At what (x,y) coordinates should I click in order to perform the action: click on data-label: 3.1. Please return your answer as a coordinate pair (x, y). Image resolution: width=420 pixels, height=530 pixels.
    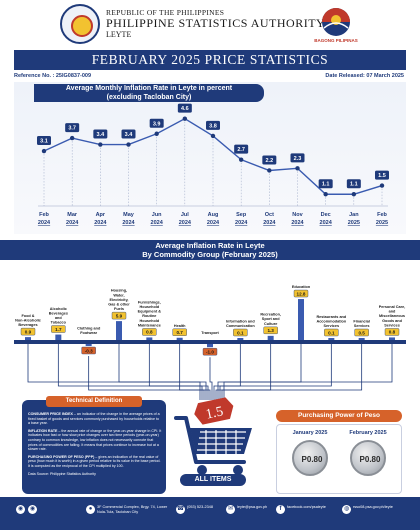
    Looking at the image, I should click on (44, 142).